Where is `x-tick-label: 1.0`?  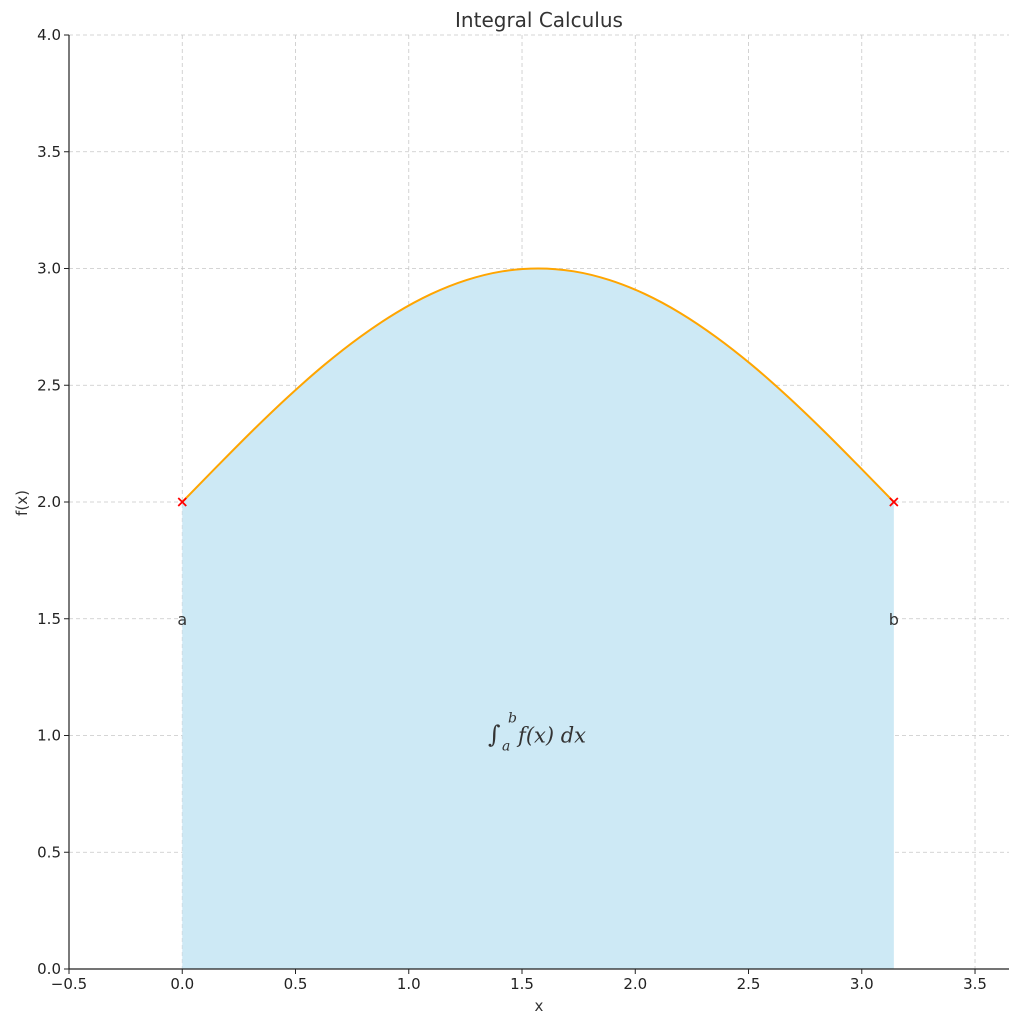
x-tick-label: 1.0 is located at coordinates (409, 984).